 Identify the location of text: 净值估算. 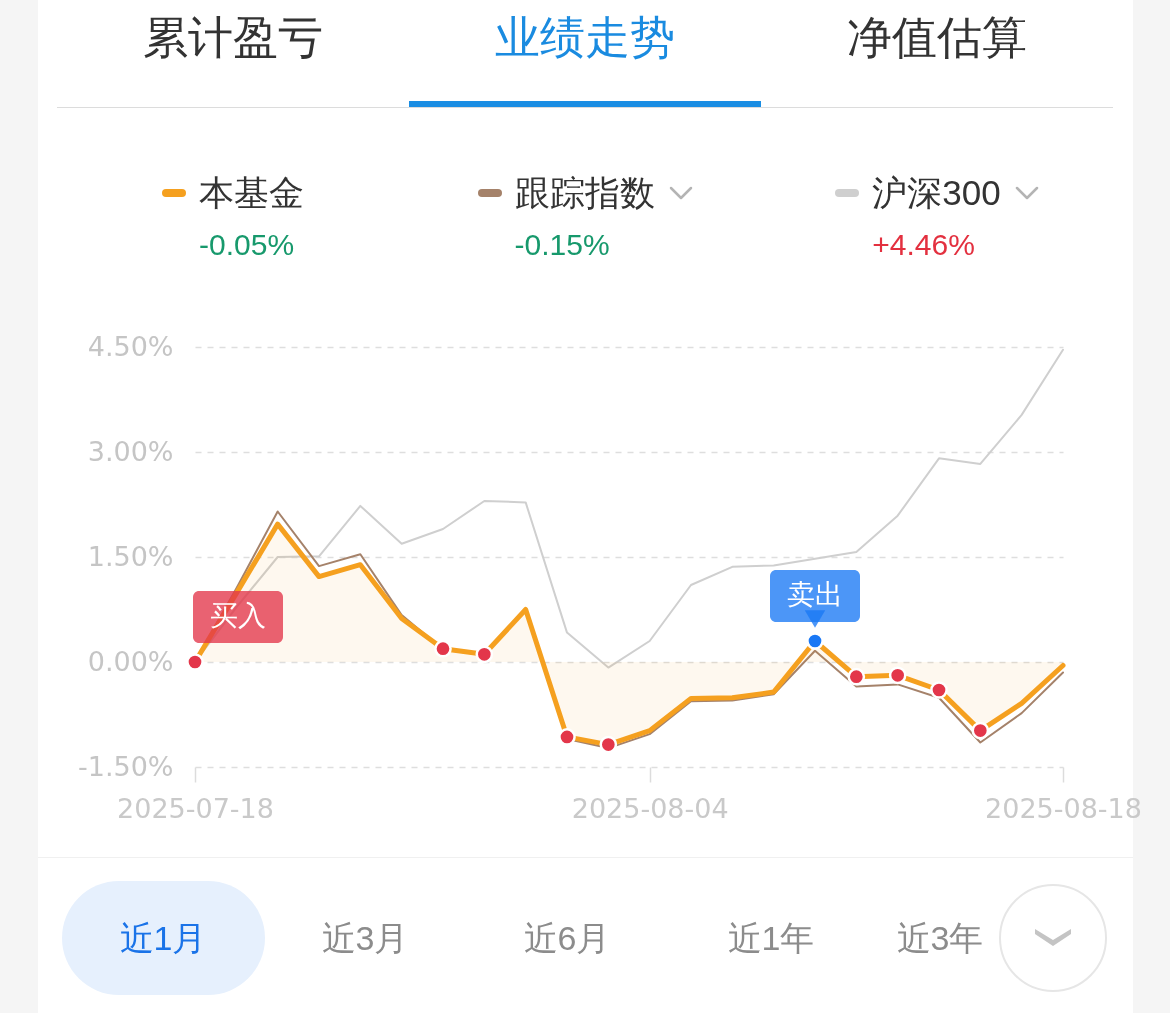
(937, 38).